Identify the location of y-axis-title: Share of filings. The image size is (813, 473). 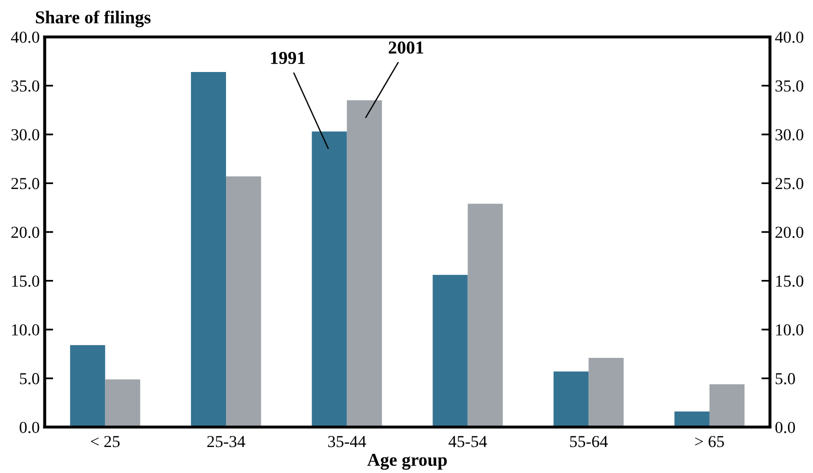
(93, 19).